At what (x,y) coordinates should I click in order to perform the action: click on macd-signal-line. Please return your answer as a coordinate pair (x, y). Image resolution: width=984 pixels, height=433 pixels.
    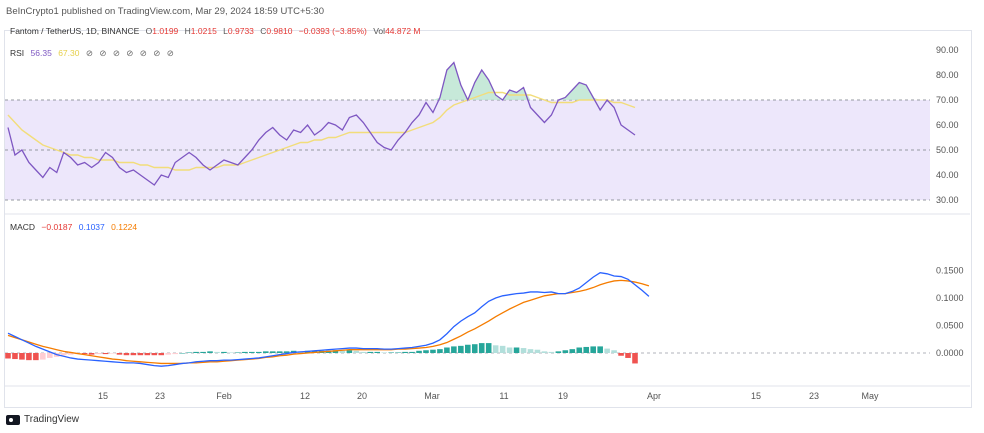
    Looking at the image, I should click on (328, 322).